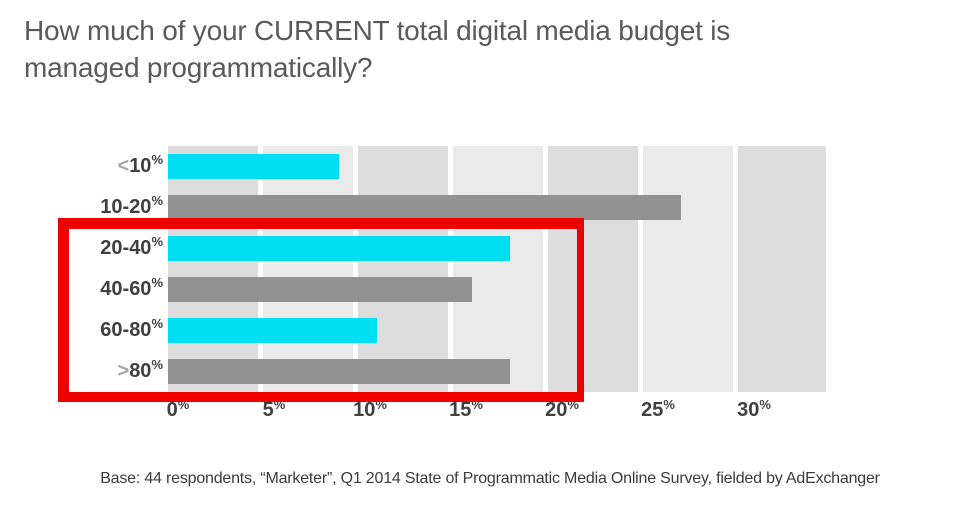  Describe the element at coordinates (131, 328) in the screenshot. I see `category-label: 60-80%` at that location.